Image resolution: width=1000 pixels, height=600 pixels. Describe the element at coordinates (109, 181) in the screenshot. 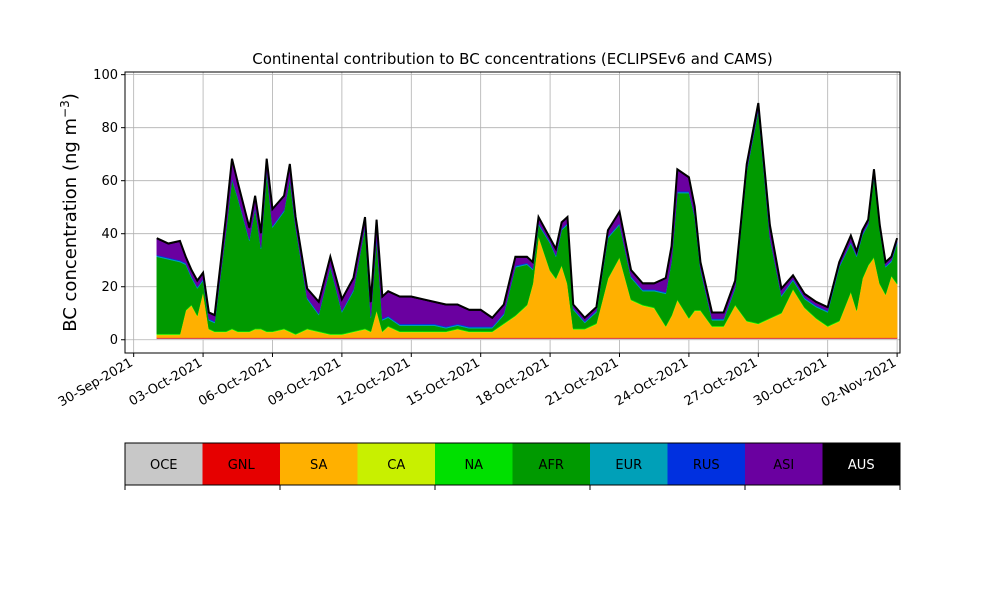

I see `y-tick-label: 60` at that location.